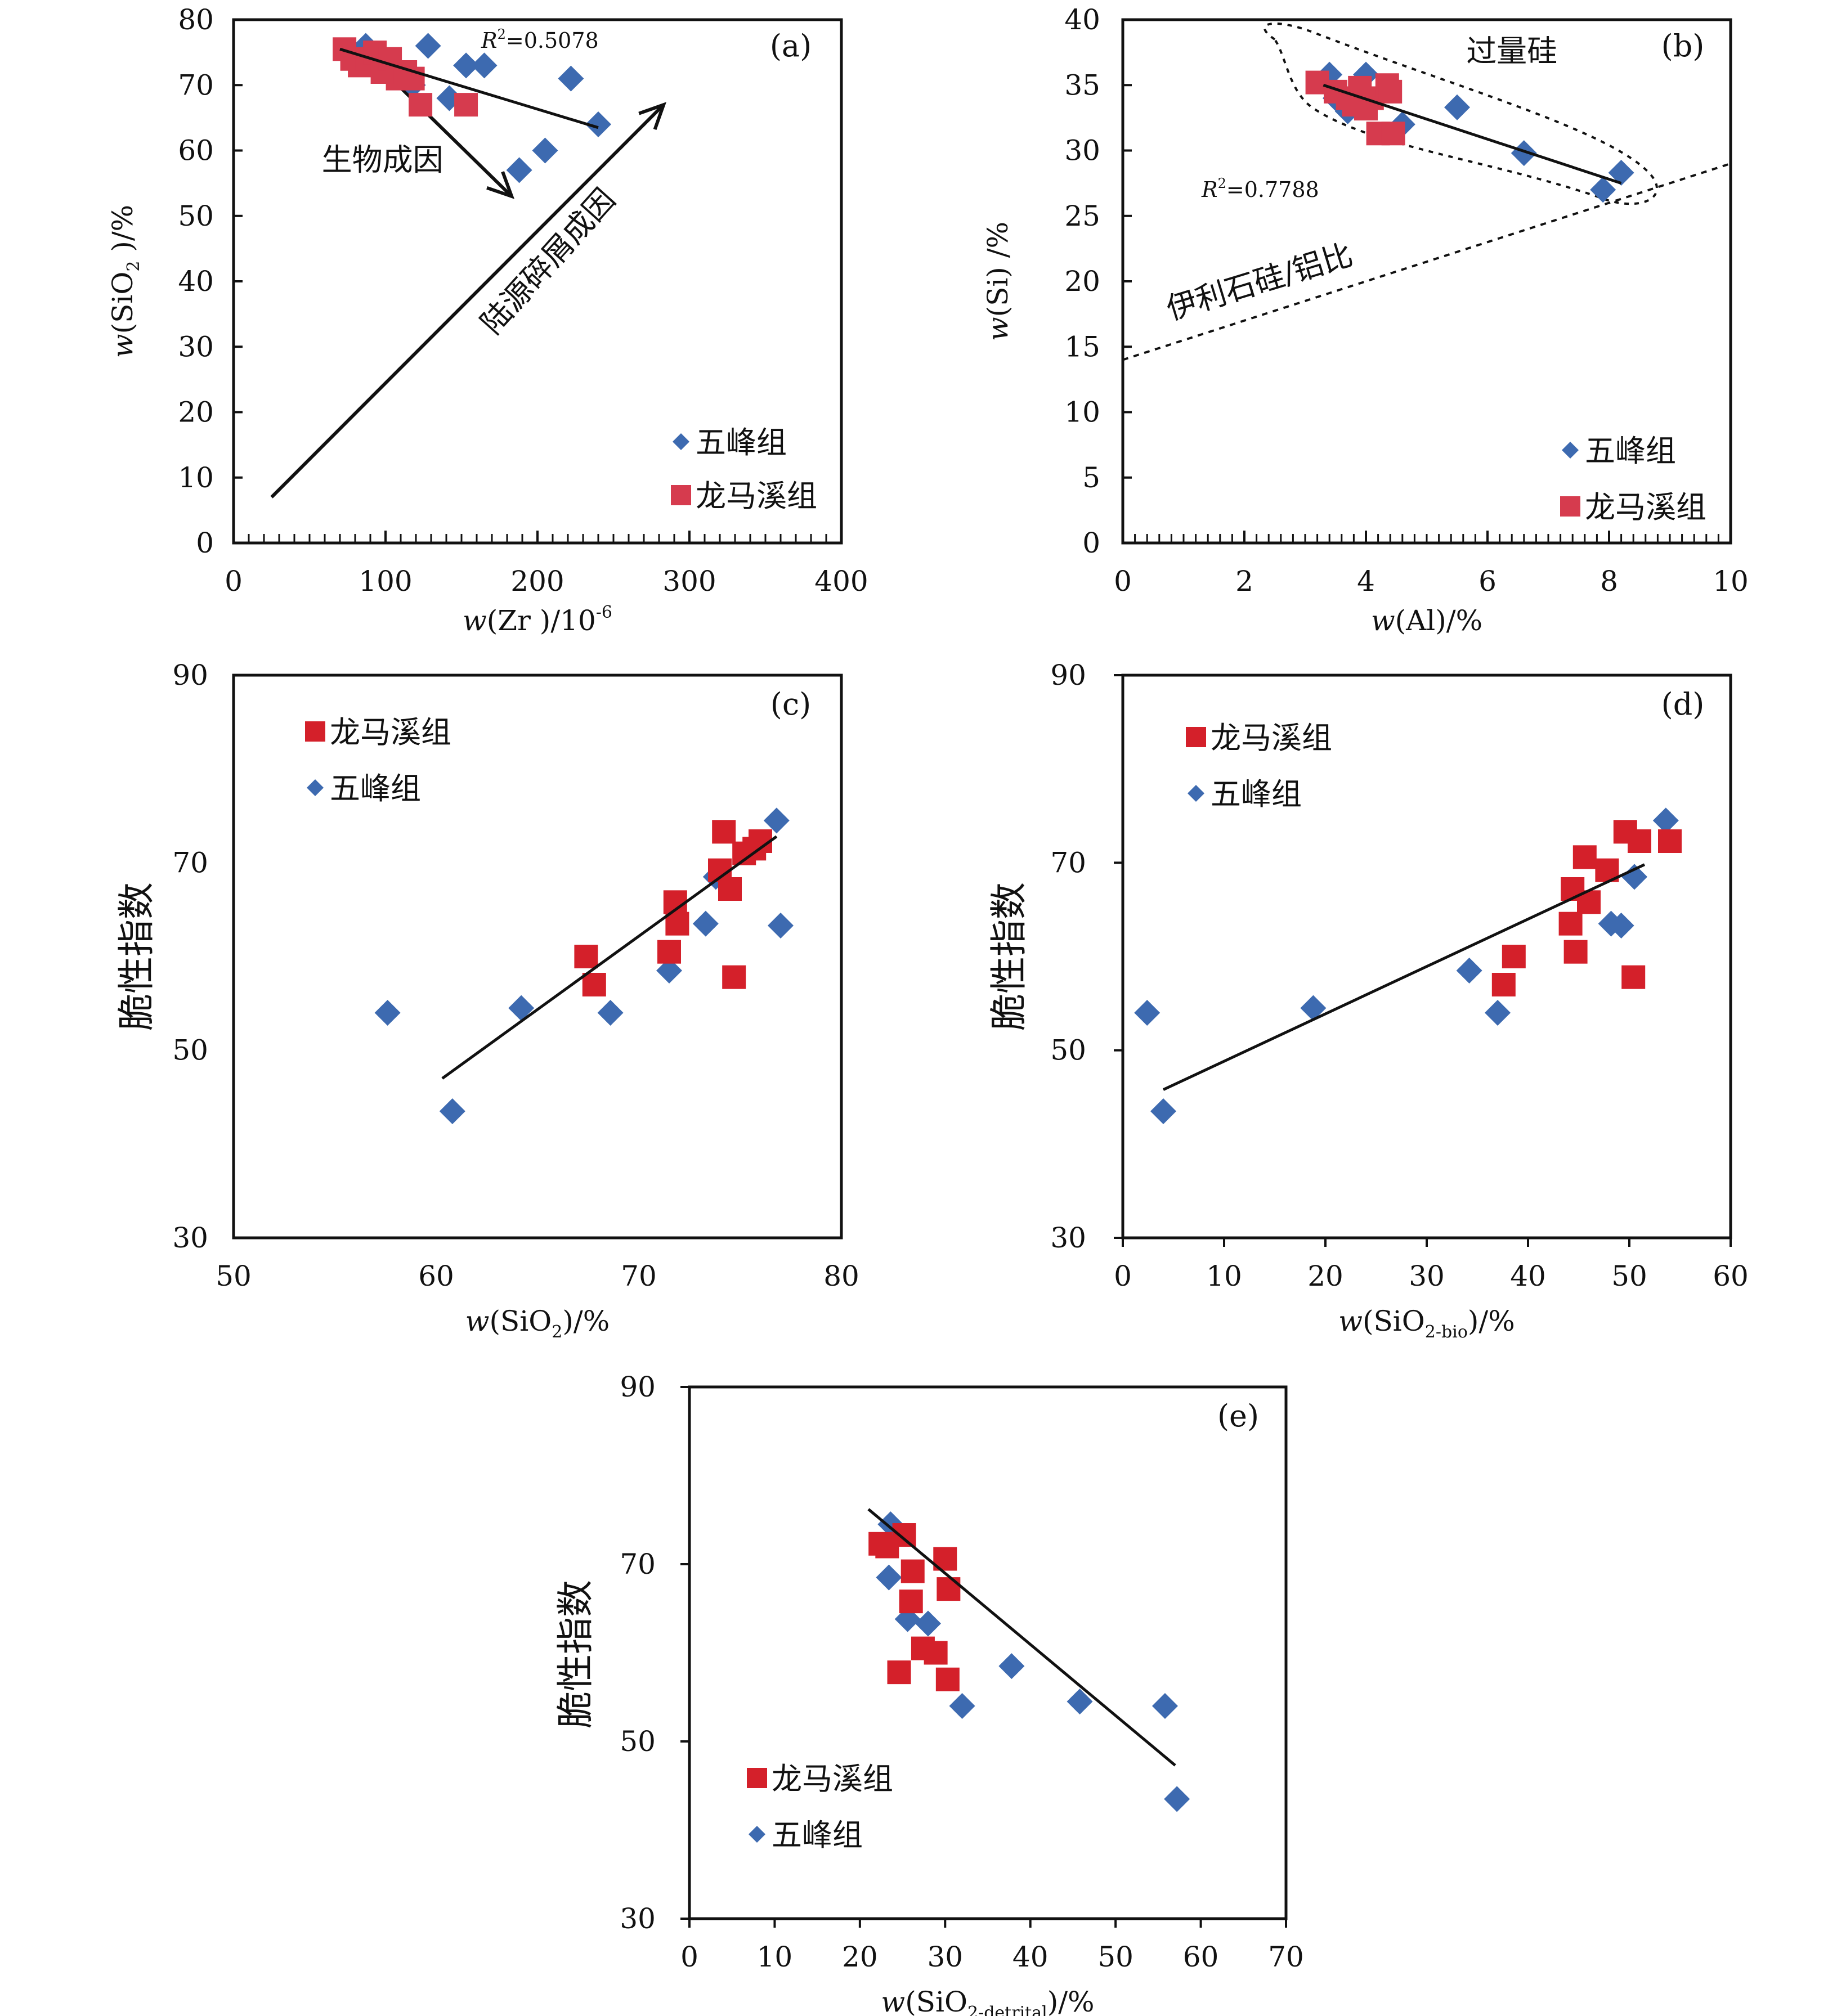  I want to click on y-tick-label: 30, so click(638, 1918).